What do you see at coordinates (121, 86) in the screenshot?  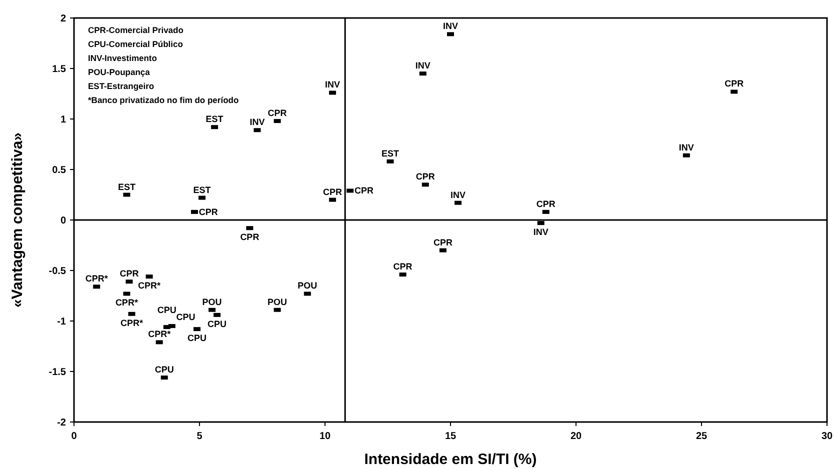 I see `annotation: EST-Estrangeiro` at bounding box center [121, 86].